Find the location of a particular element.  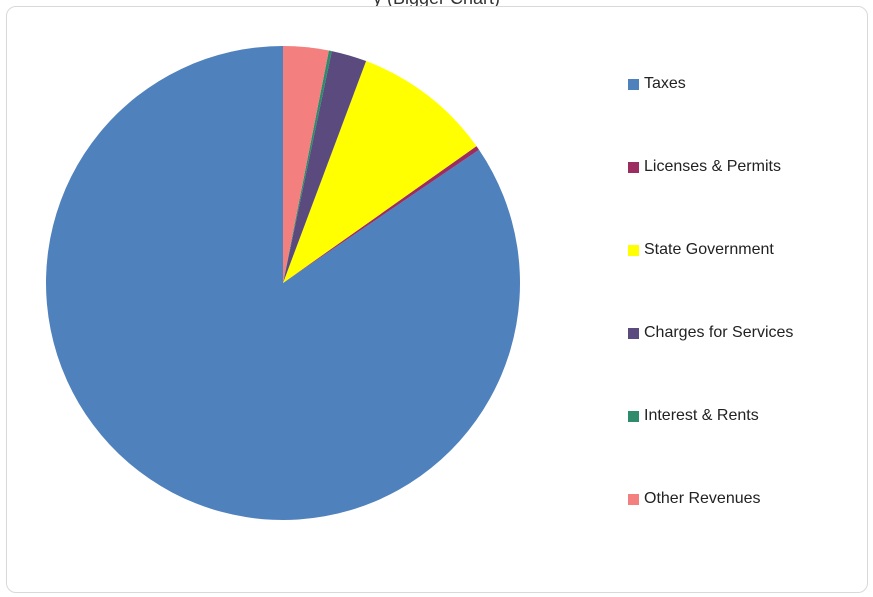

pie-slice-state-government is located at coordinates (380, 172).